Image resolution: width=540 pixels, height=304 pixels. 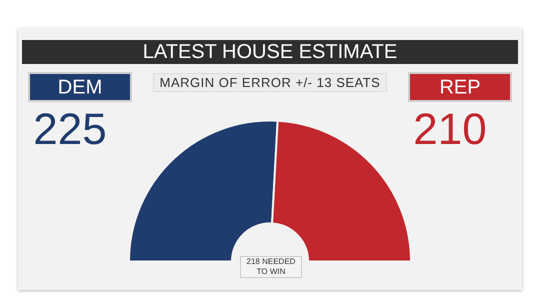 What do you see at coordinates (460, 87) in the screenshot?
I see `slice-label: REP` at bounding box center [460, 87].